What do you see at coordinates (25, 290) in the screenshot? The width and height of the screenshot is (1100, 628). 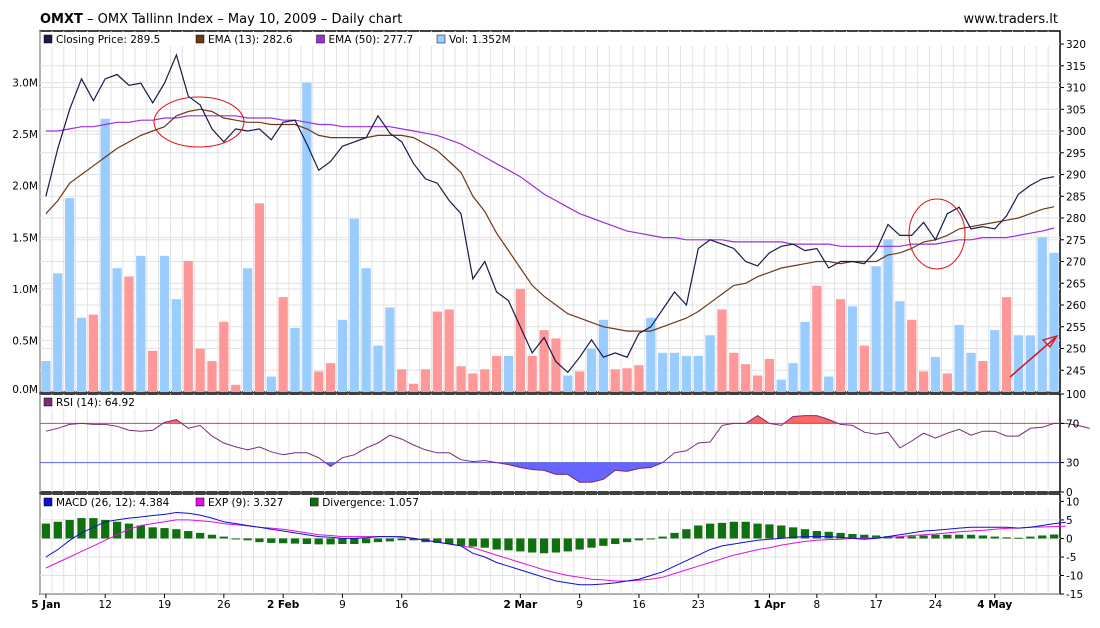 I see `volume-tick-label: 1.0M` at bounding box center [25, 290].